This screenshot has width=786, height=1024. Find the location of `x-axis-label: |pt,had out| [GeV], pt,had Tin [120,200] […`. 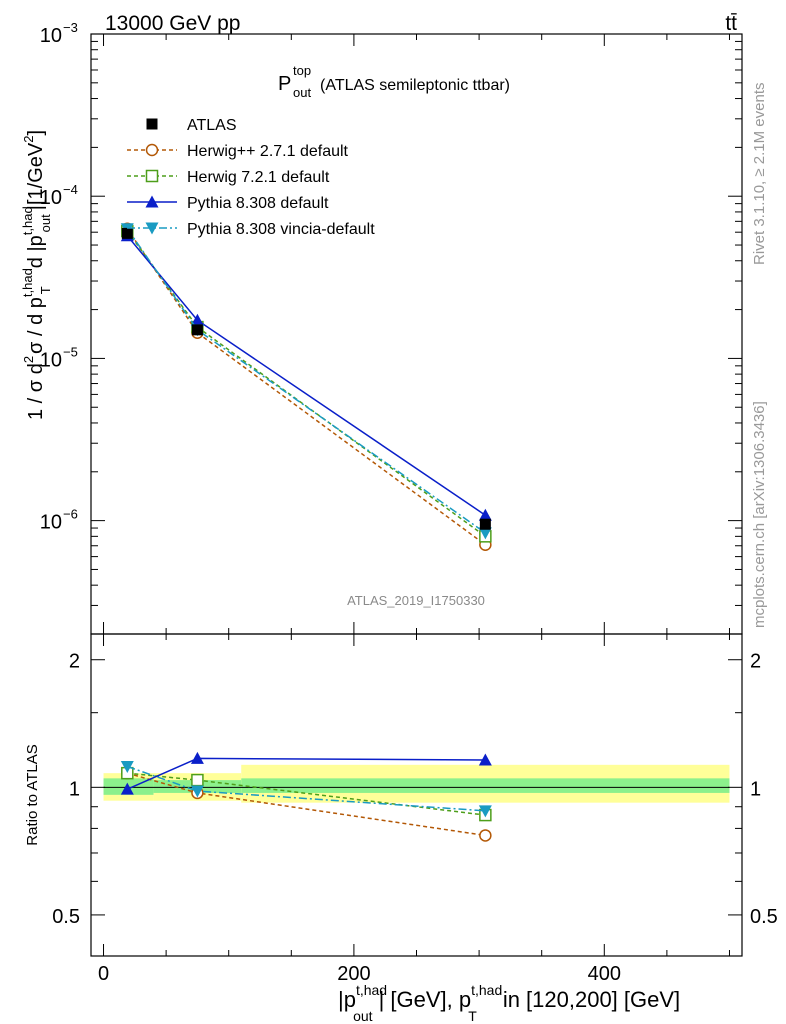

x-axis-label: |pt,had out| [GeV], pt,had Tin [120,200] [… is located at coordinates (509, 1003).